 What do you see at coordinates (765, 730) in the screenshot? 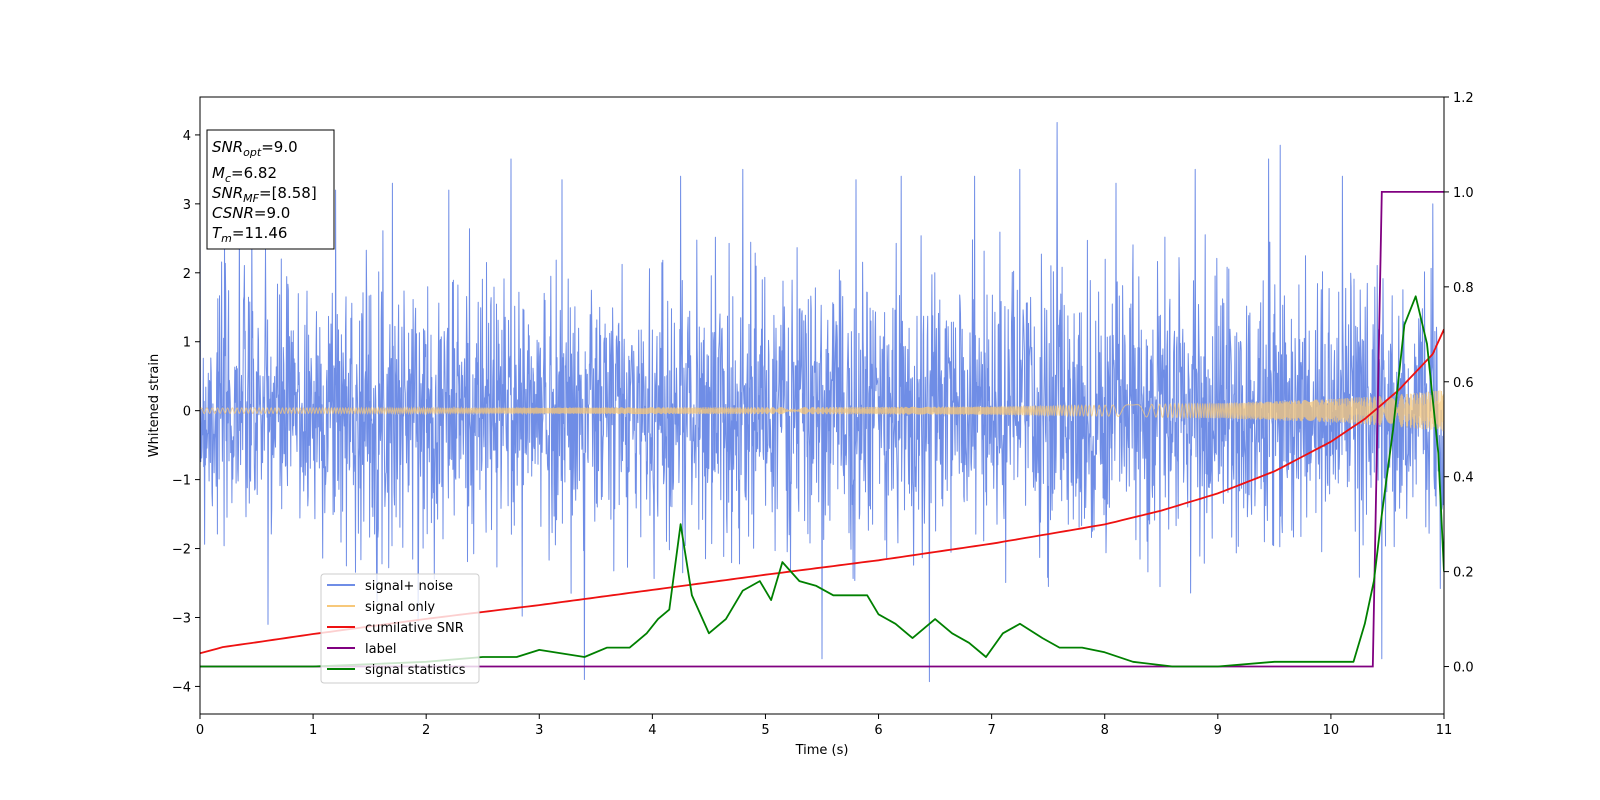
I see `x-tick-label: 5` at bounding box center [765, 730].